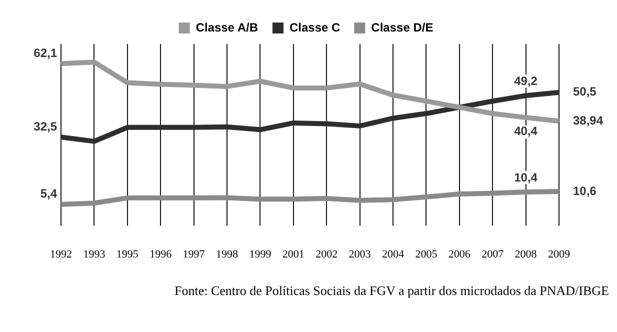 The image size is (617, 332). Describe the element at coordinates (61, 254) in the screenshot. I see `x-tick-label: 1992` at that location.